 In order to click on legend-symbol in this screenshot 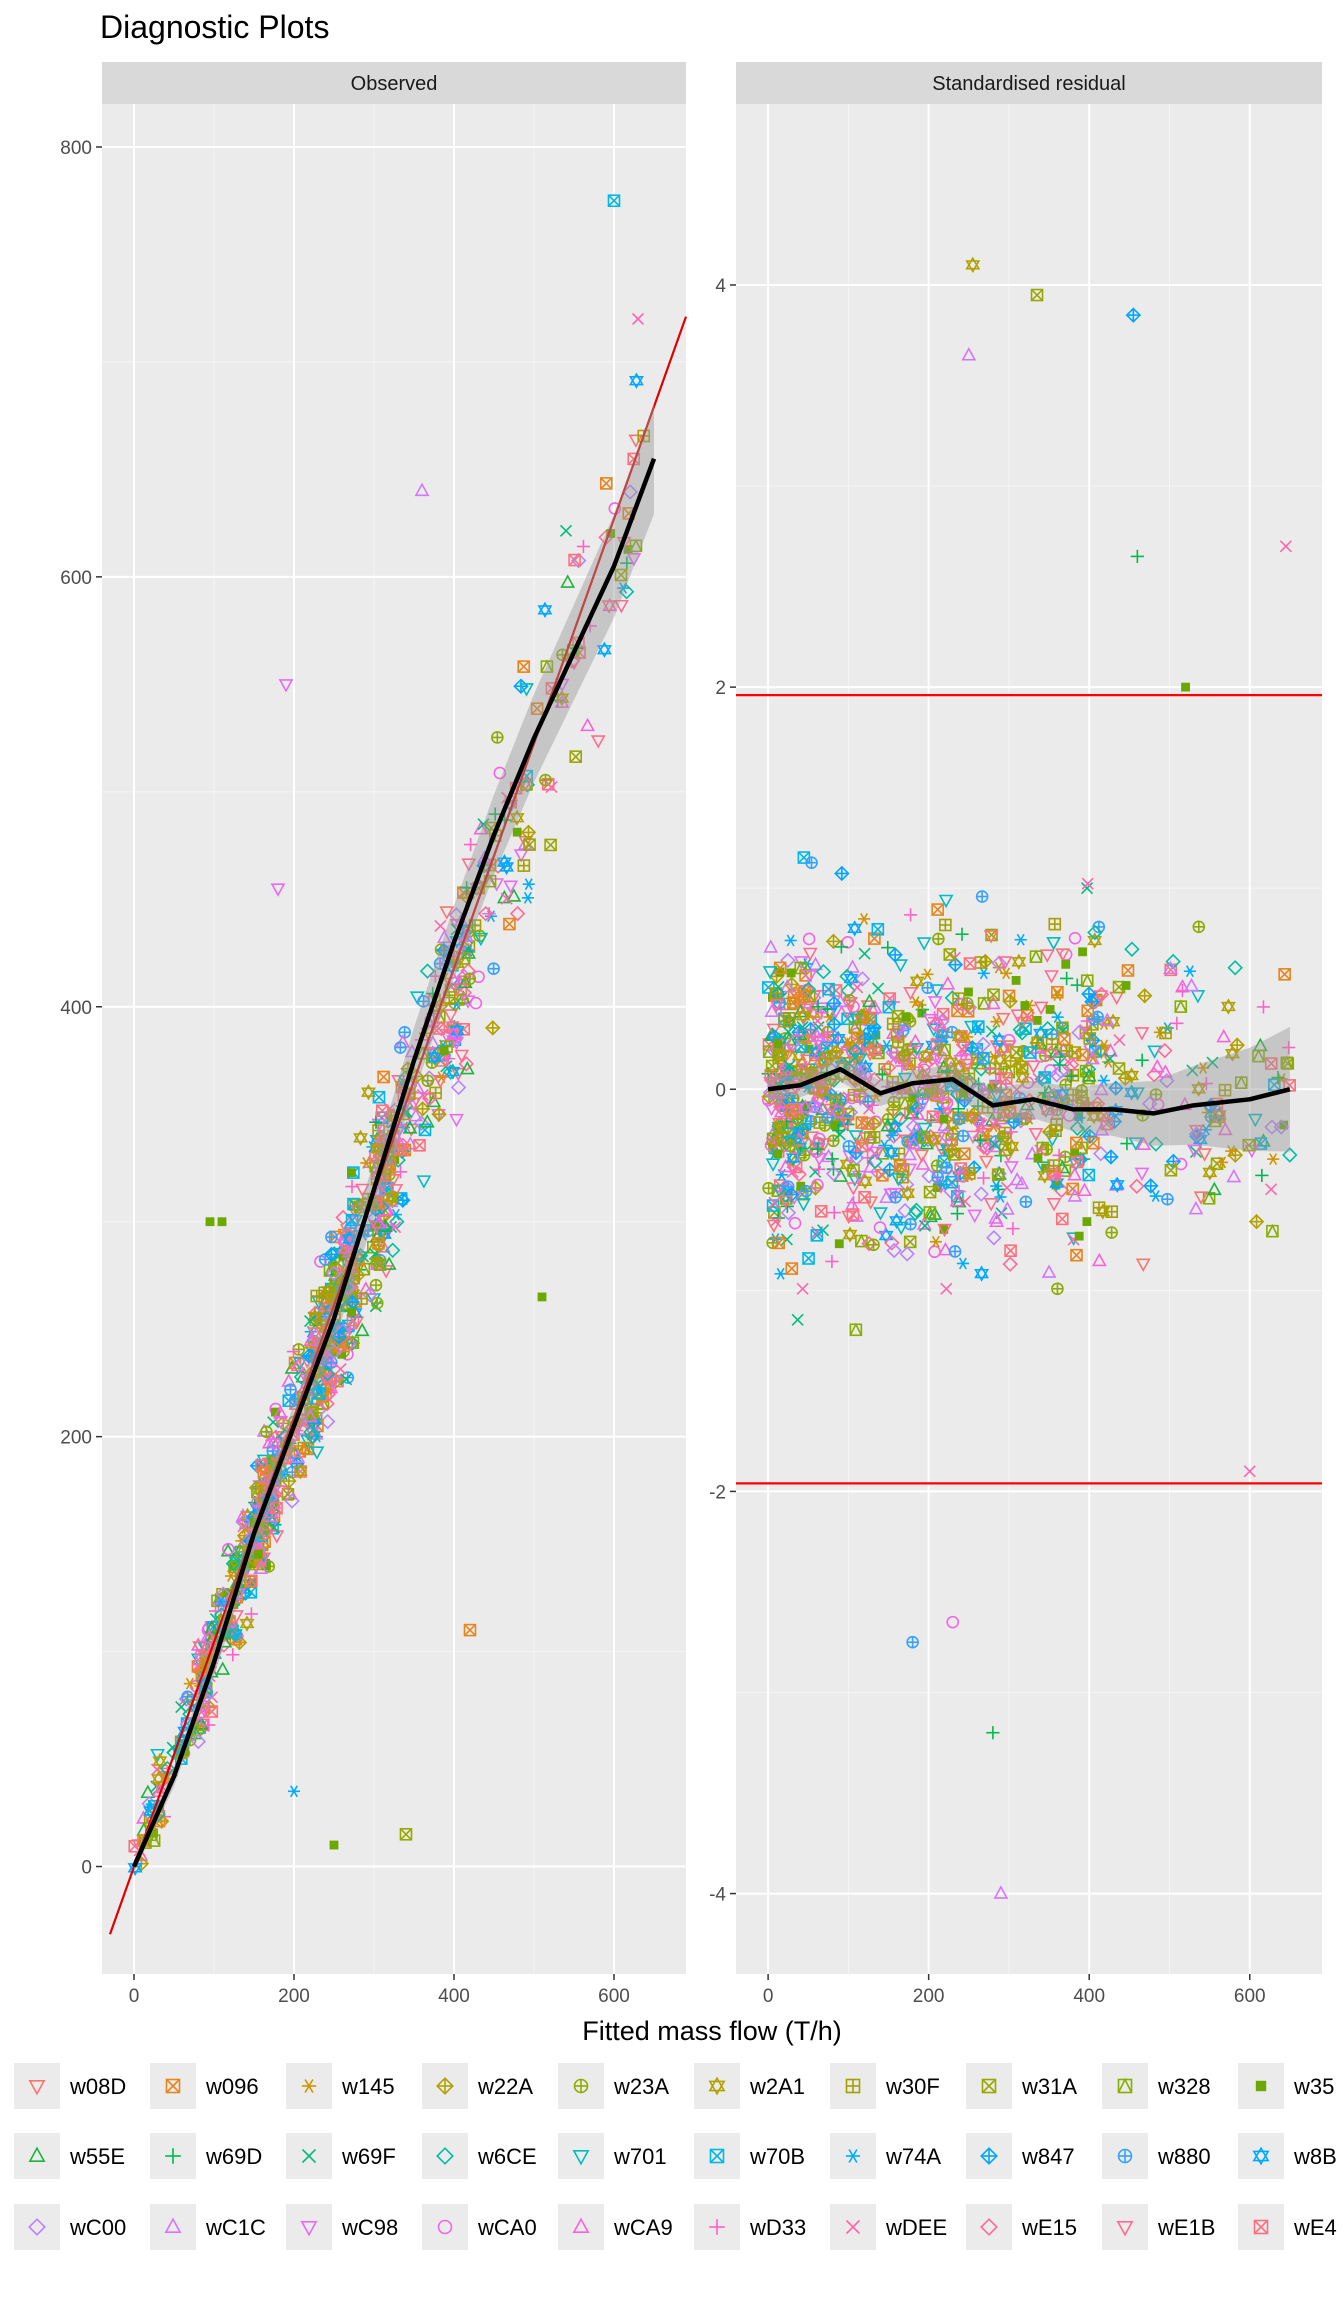, I will do `click(581, 2086)`.